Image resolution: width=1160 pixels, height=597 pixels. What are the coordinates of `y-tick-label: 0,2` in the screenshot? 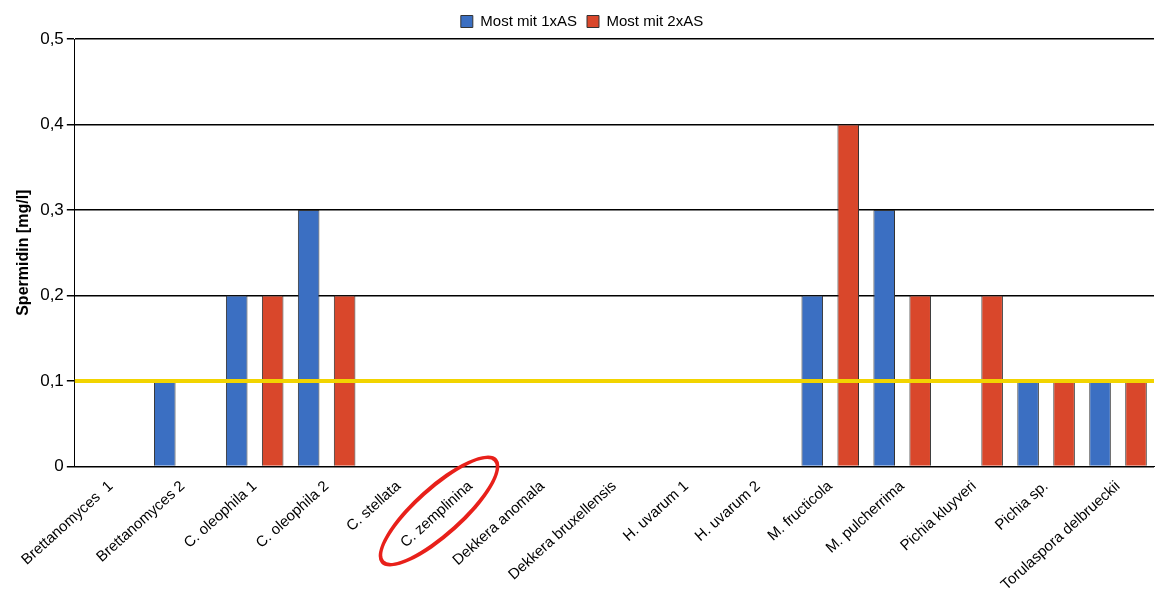 It's located at (52, 295).